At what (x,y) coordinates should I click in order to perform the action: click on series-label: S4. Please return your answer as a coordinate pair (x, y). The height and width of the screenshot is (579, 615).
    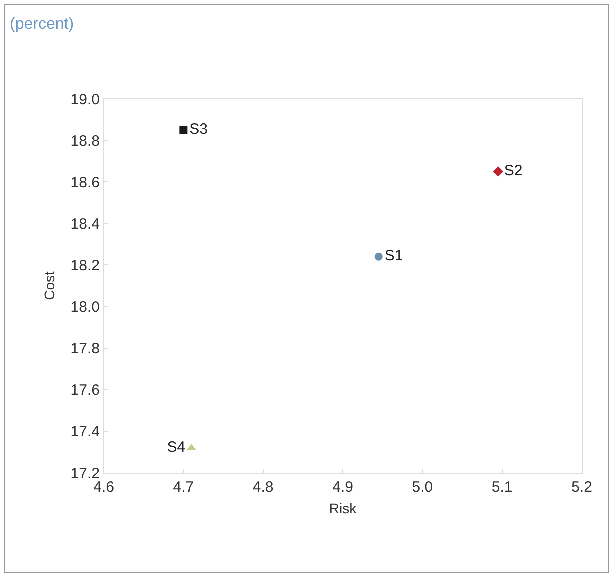
    Looking at the image, I should click on (176, 447).